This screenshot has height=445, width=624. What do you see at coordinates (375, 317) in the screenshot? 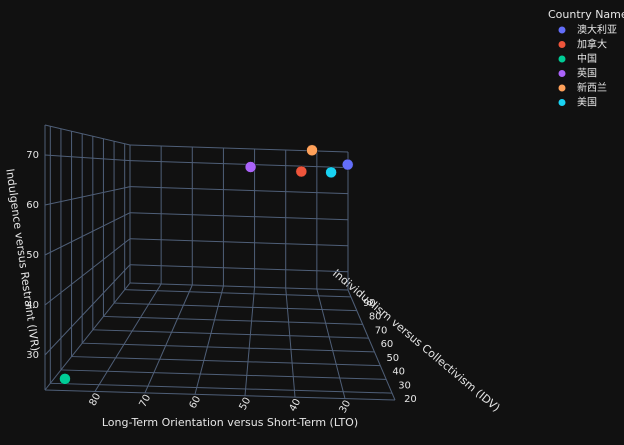
I see `y-tick-label: 80` at bounding box center [375, 317].